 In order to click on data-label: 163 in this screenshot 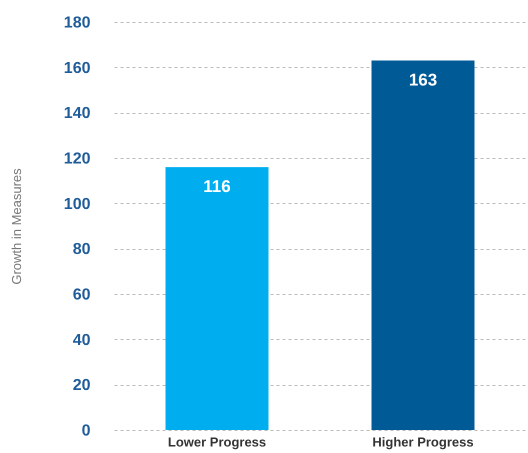, I will do `click(423, 80)`.